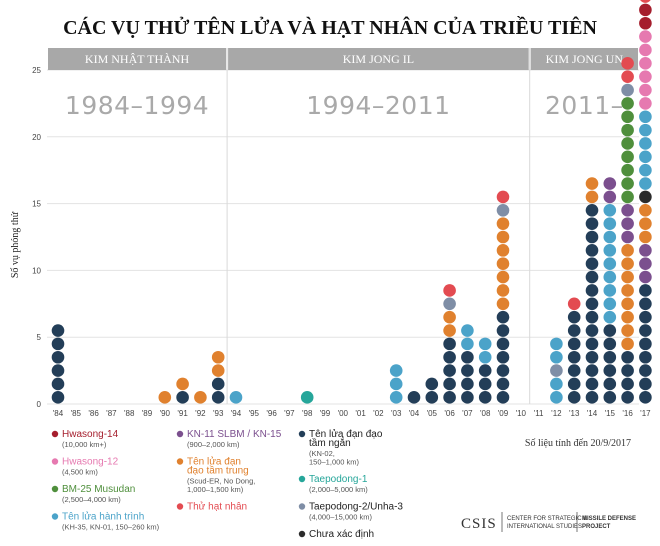 The image size is (660, 546). Describe the element at coordinates (432, 413) in the screenshot. I see `x-tick-label: '05` at that location.